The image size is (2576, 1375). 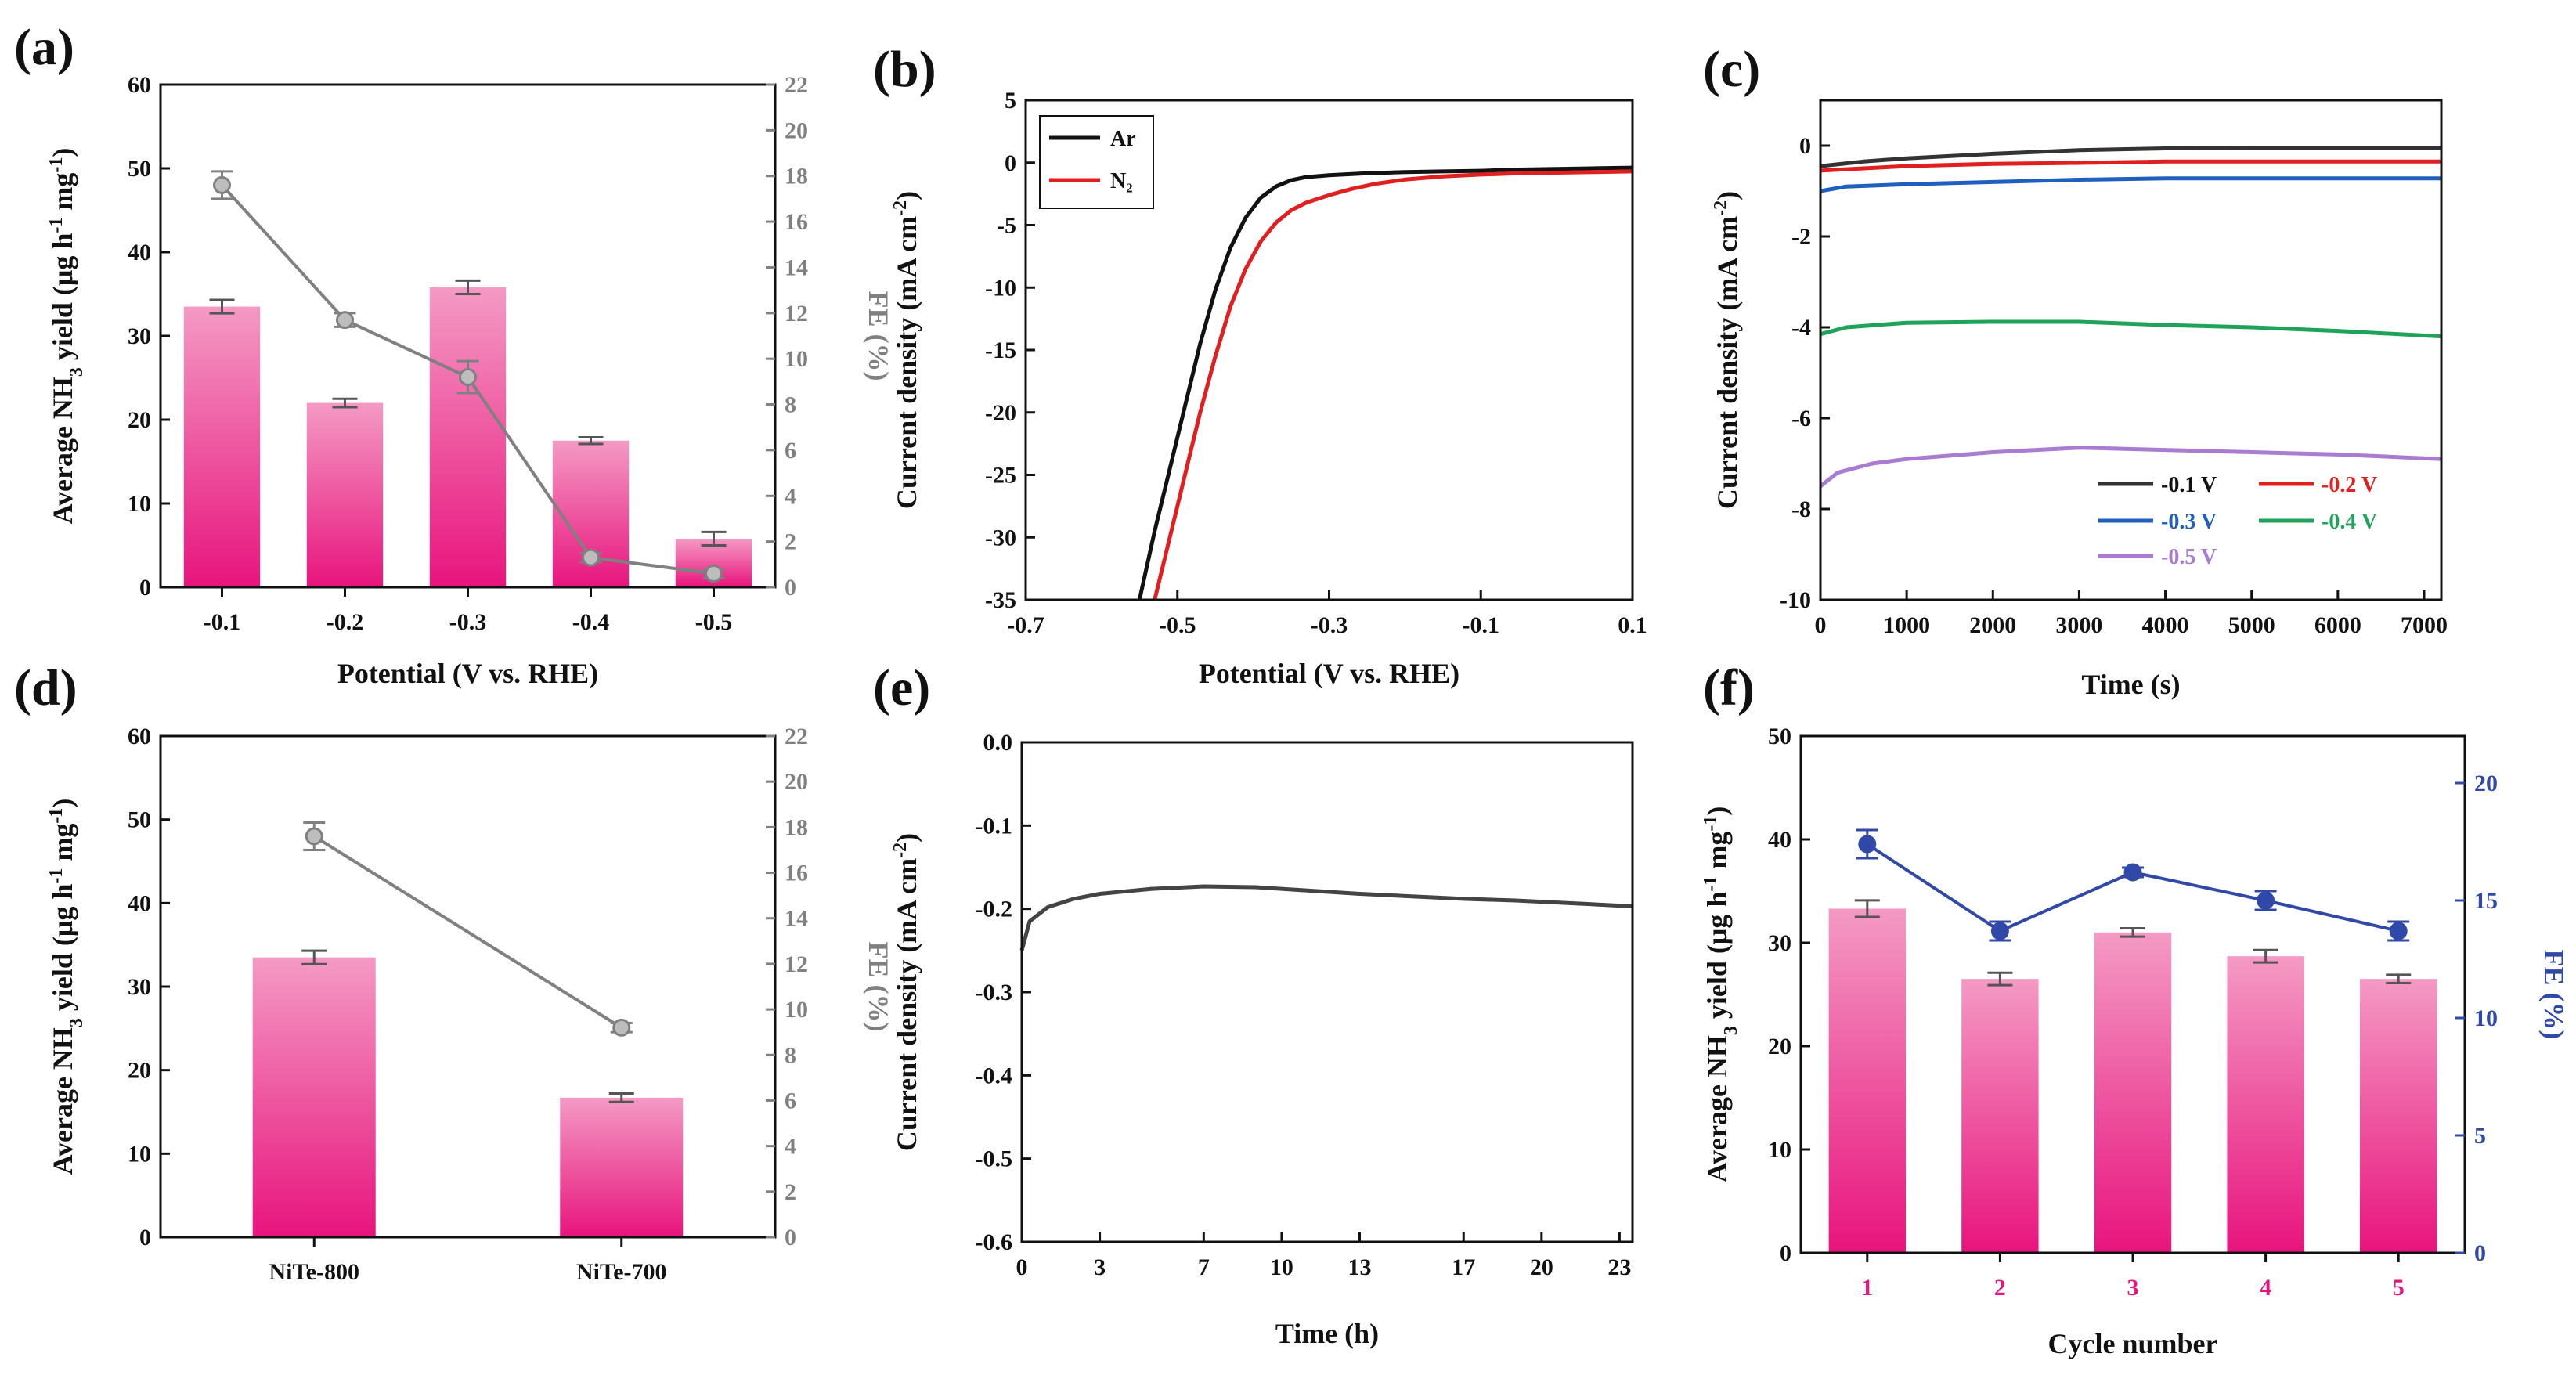 What do you see at coordinates (1779, 943) in the screenshot?
I see `y-tick-label: 30` at bounding box center [1779, 943].